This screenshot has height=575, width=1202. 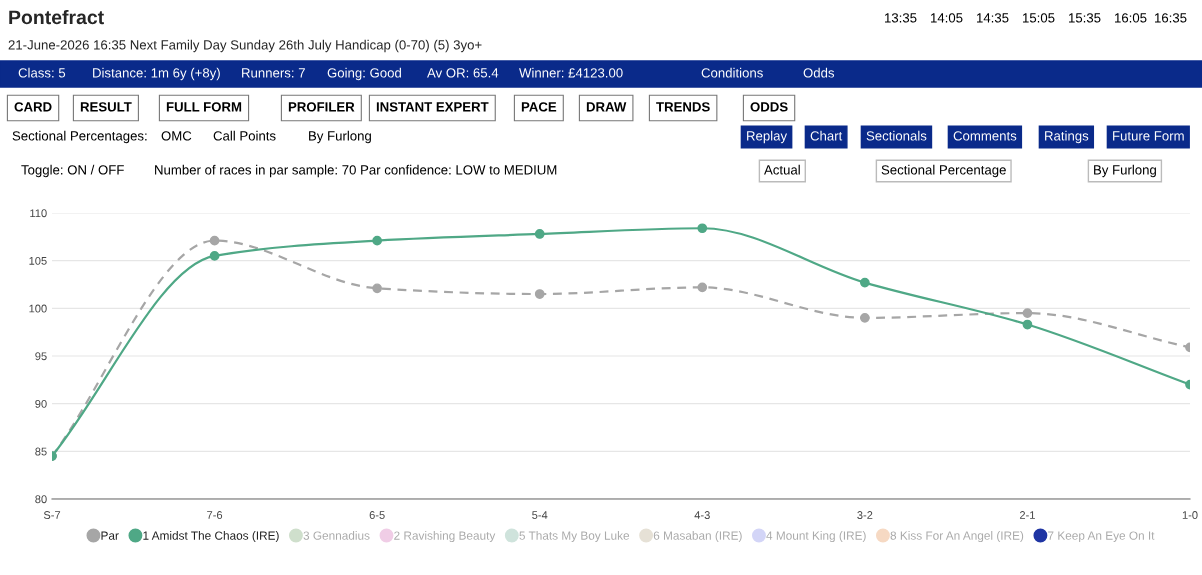 What do you see at coordinates (1131, 18) in the screenshot?
I see `text: 16:05` at bounding box center [1131, 18].